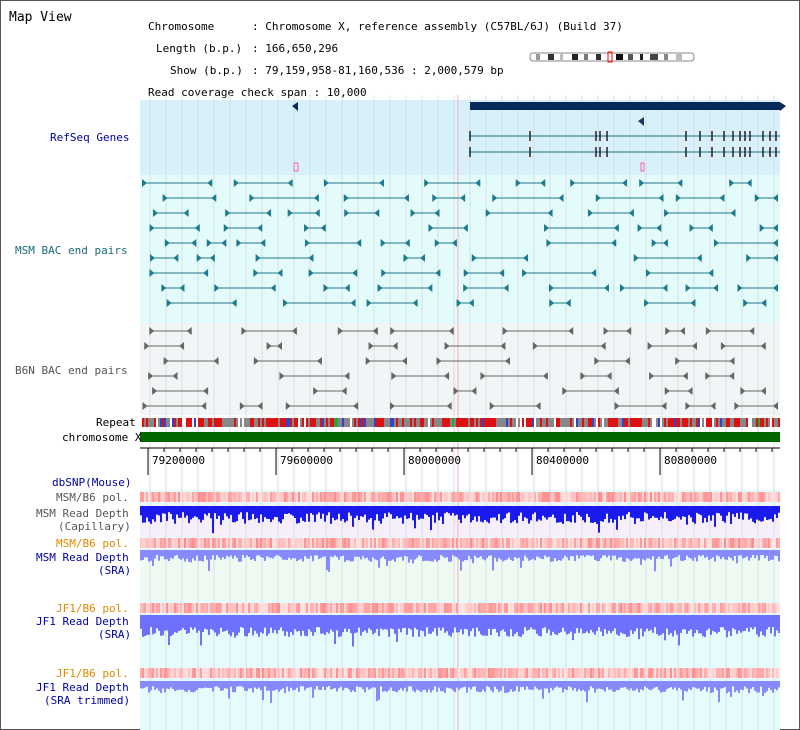 This screenshot has height=730, width=800. Describe the element at coordinates (71, 250) in the screenshot. I see `msm-bac-label: MSM BAC end pairs` at that location.